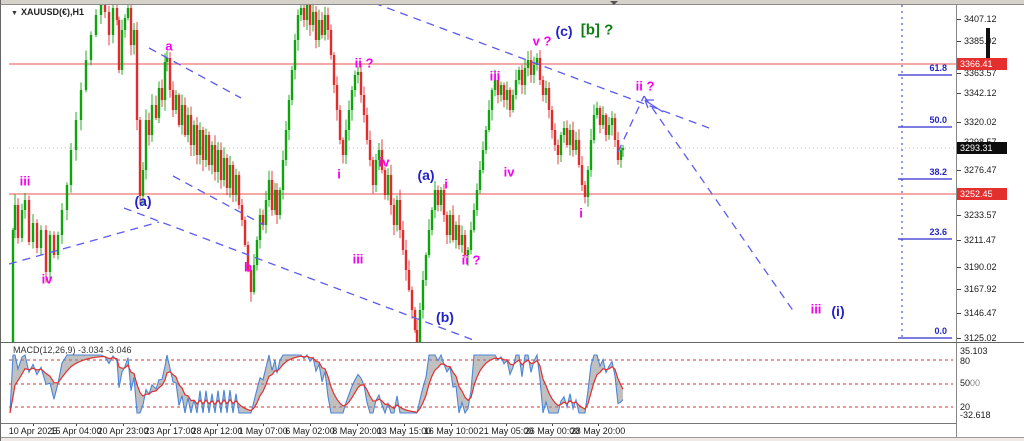  What do you see at coordinates (316, 384) in the screenshot?
I see `macd-main-line` at bounding box center [316, 384].